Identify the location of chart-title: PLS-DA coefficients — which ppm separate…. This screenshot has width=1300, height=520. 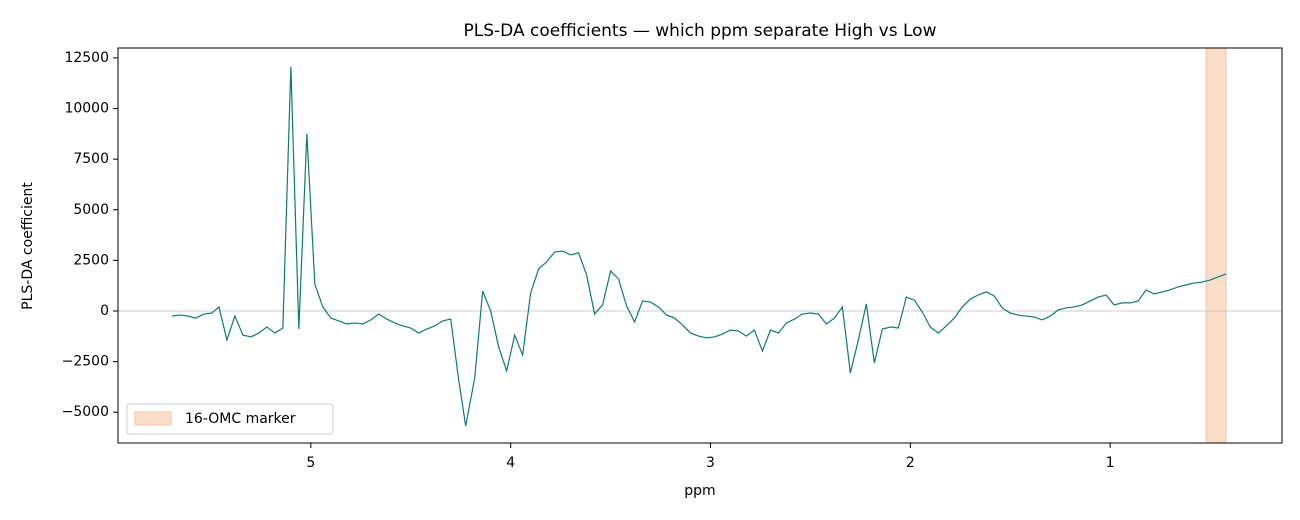
(700, 31).